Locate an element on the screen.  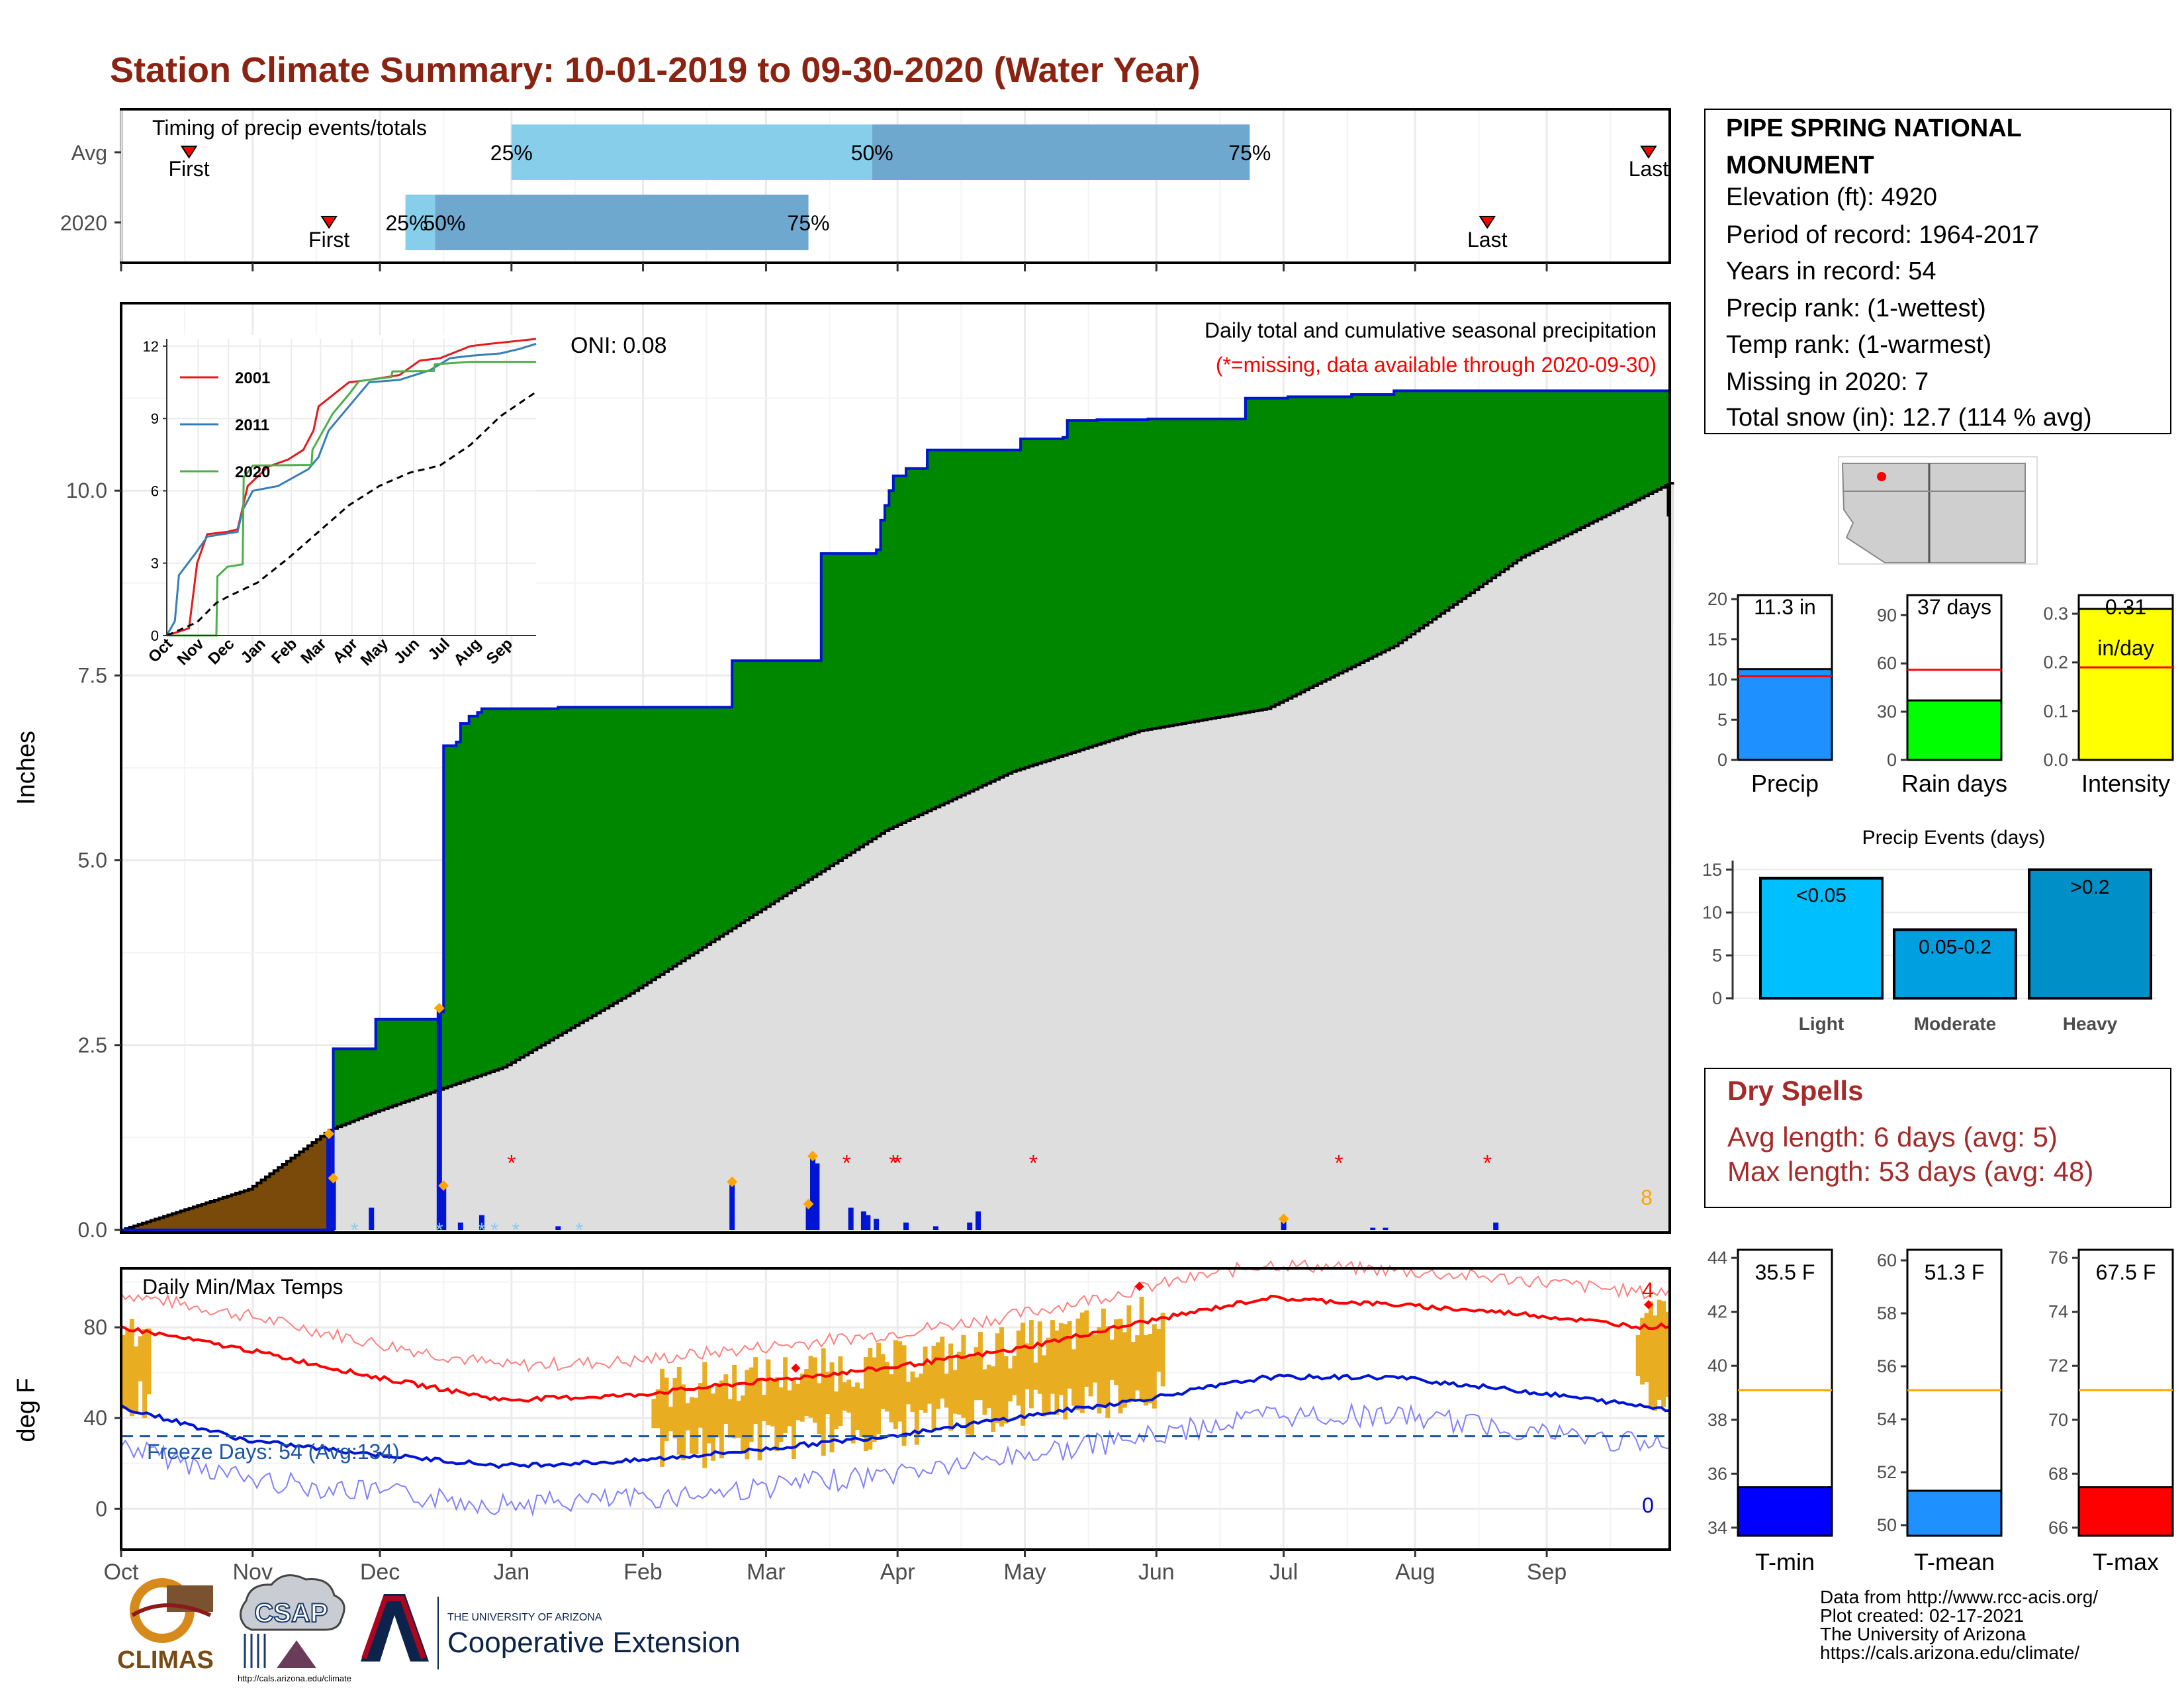
station-snow: Total snow (in): 12.7 (114 % avg) is located at coordinates (1909, 418).